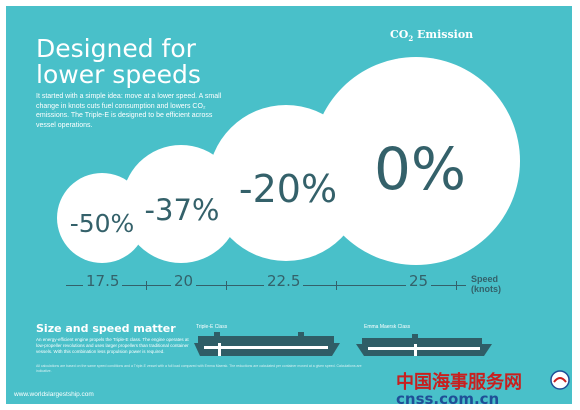  I want to click on speed-unit-label: Speed (knots), so click(486, 284).